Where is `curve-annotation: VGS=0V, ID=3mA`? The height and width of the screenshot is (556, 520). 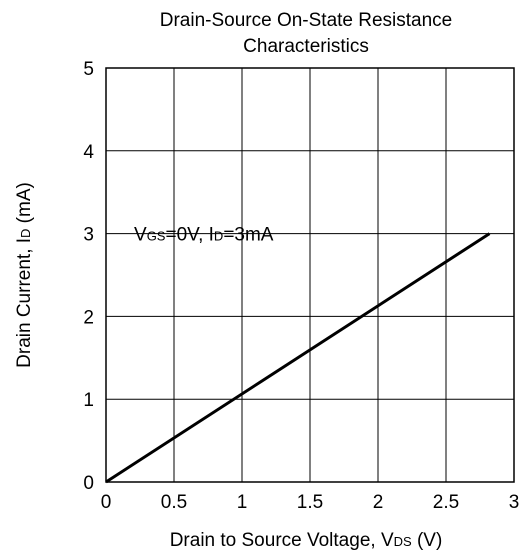
curve-annotation: VGS=0V, ID=3mA is located at coordinates (204, 235).